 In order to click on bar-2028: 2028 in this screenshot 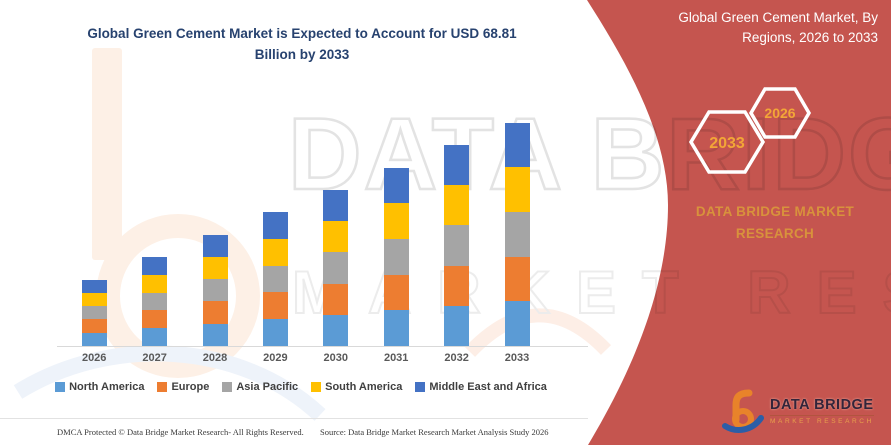, I will do `click(215, 299)`.